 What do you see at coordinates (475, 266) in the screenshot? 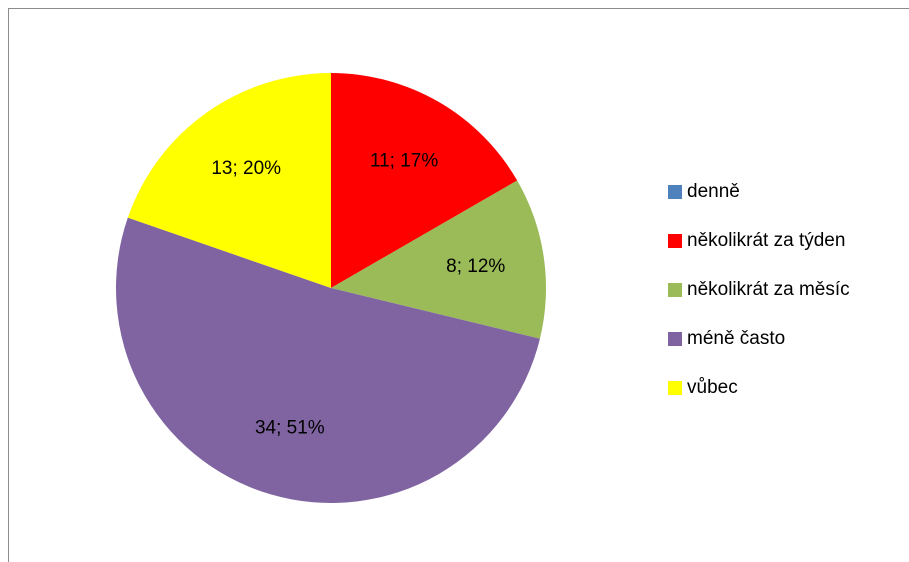
I see `data-label: 8; 12%` at bounding box center [475, 266].